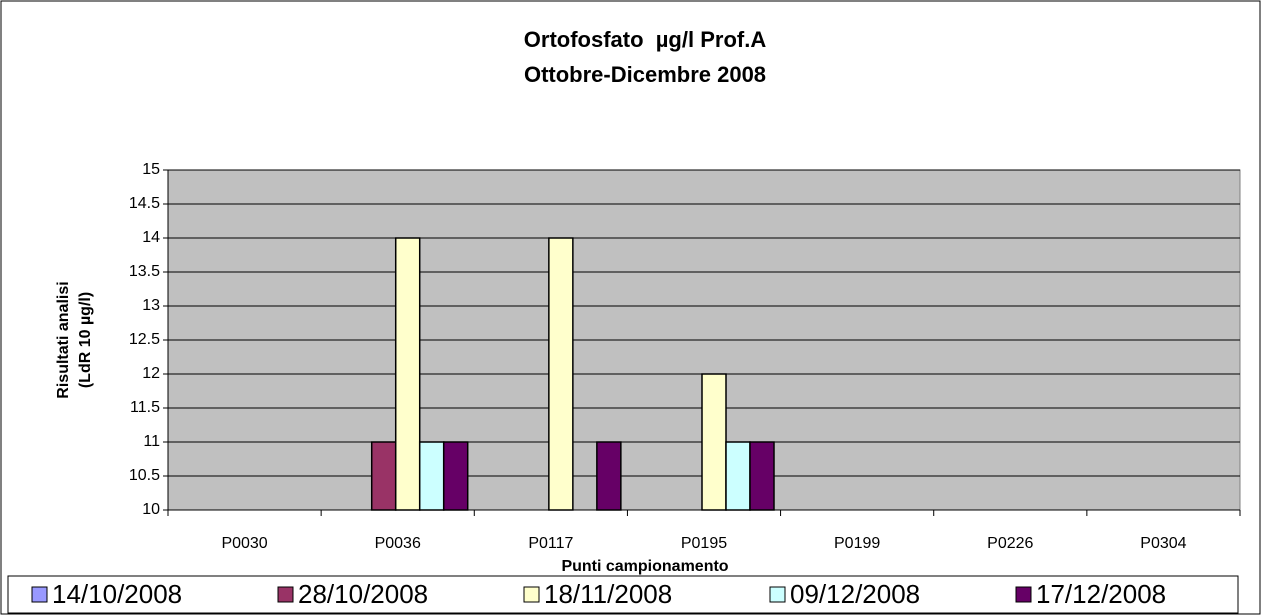  I want to click on y-tick-label: 11, so click(151, 441).